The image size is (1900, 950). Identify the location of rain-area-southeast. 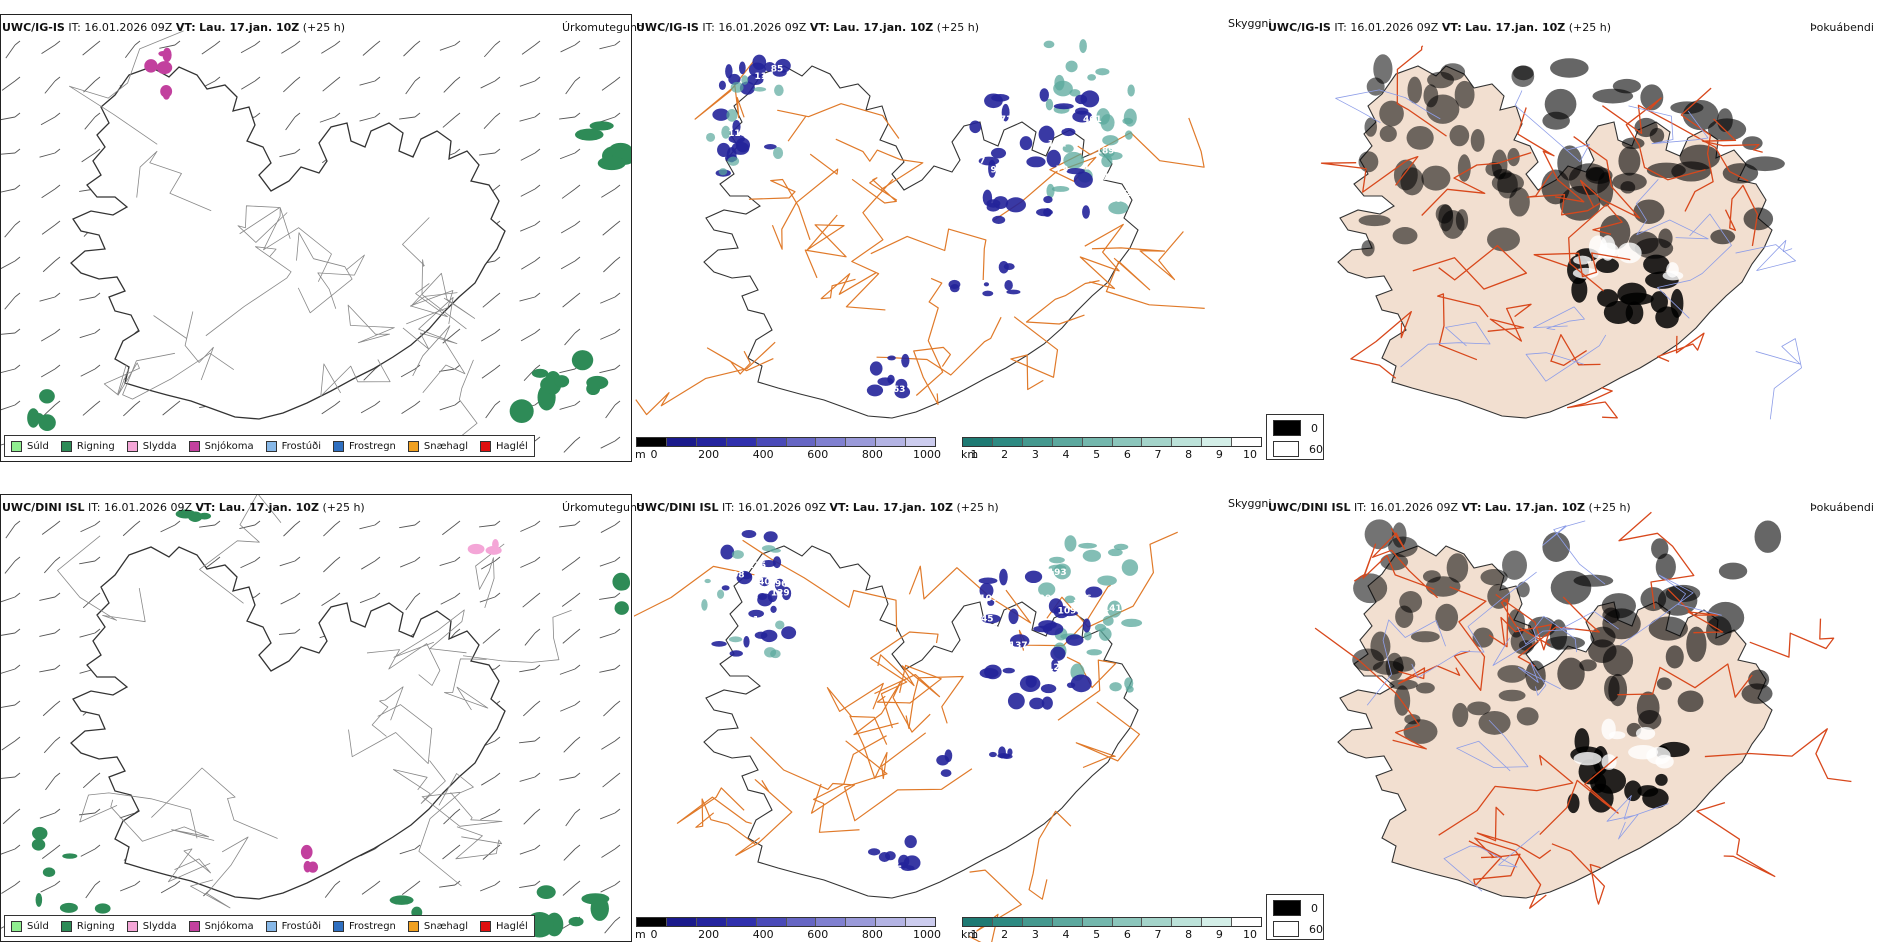
(559, 386).